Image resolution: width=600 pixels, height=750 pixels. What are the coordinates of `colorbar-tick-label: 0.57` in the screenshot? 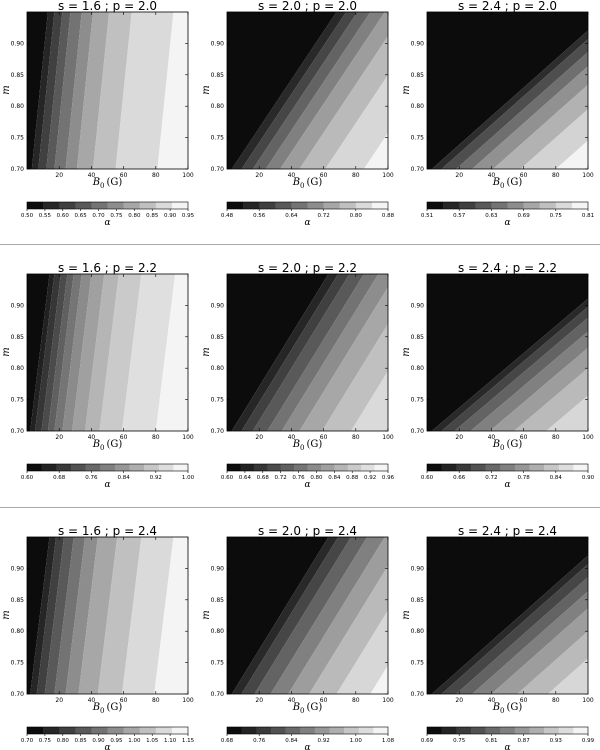 It's located at (459, 216).